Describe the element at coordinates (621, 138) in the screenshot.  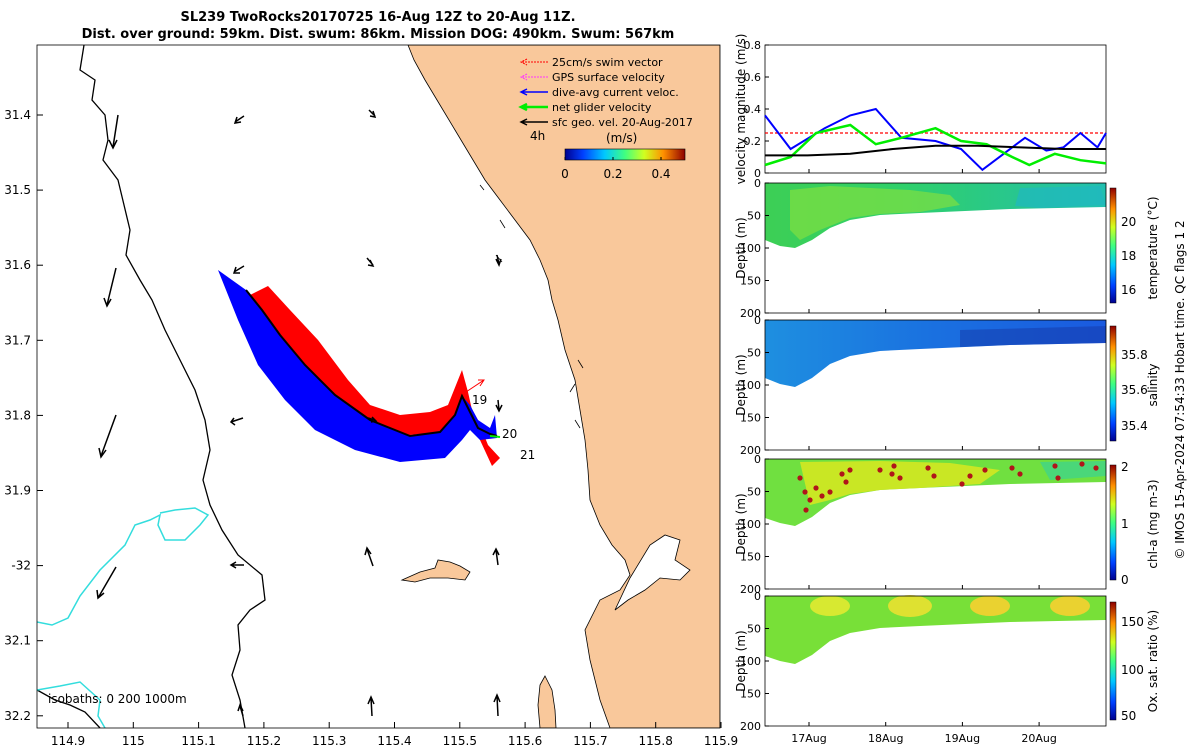
I see `map-colorbar-title: (m/s)` at that location.